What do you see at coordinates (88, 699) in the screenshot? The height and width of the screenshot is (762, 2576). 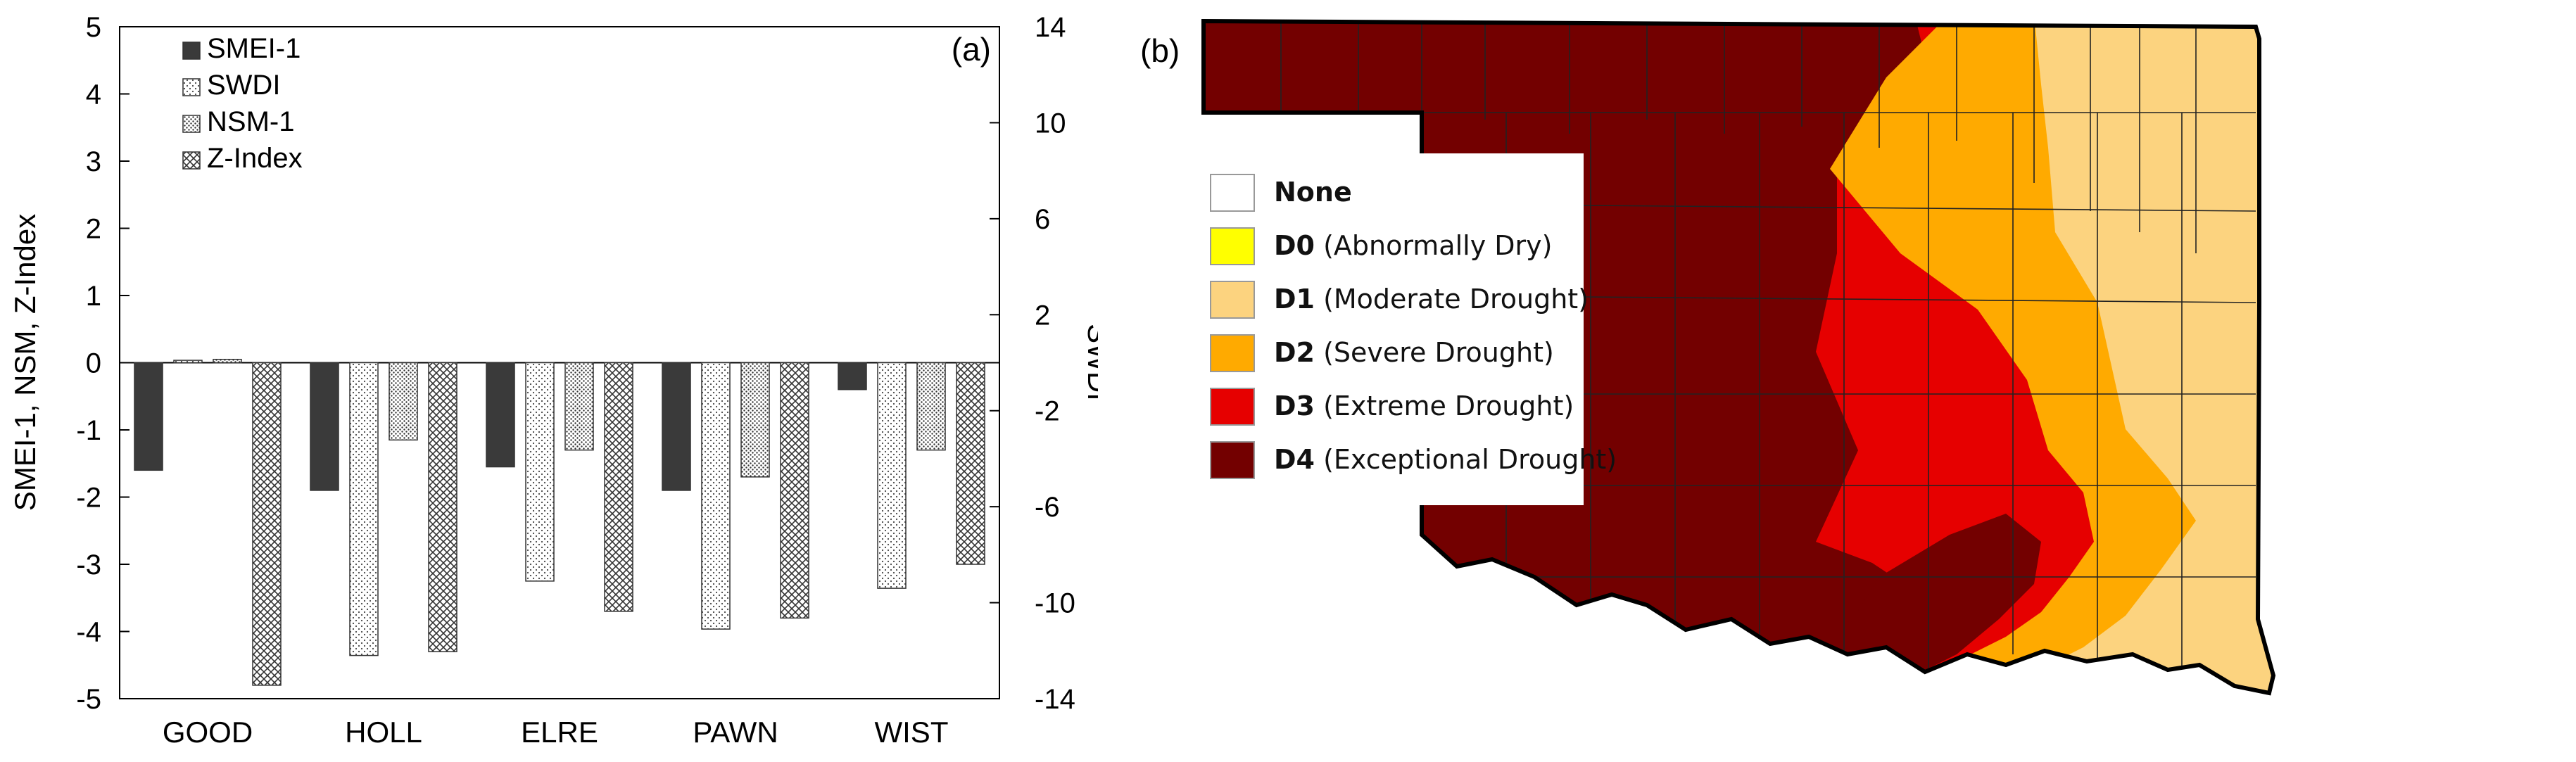 I see `y-tick-label: -5` at bounding box center [88, 699].